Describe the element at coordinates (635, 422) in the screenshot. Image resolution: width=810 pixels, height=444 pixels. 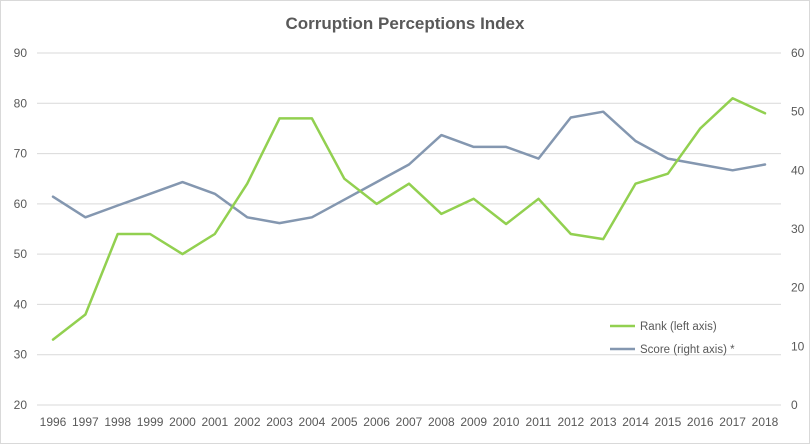
I see `x-tick-label: 2014` at that location.